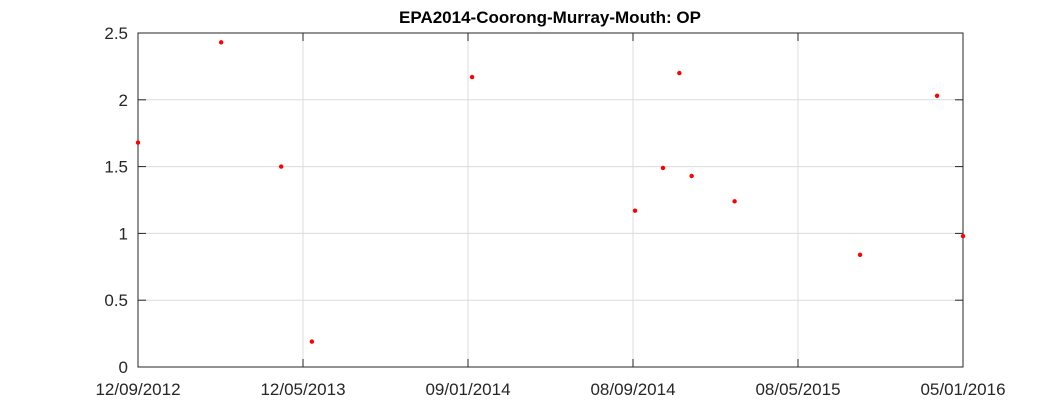  What do you see at coordinates (797, 389) in the screenshot?
I see `x-tick-label: 08/05/2015` at bounding box center [797, 389].